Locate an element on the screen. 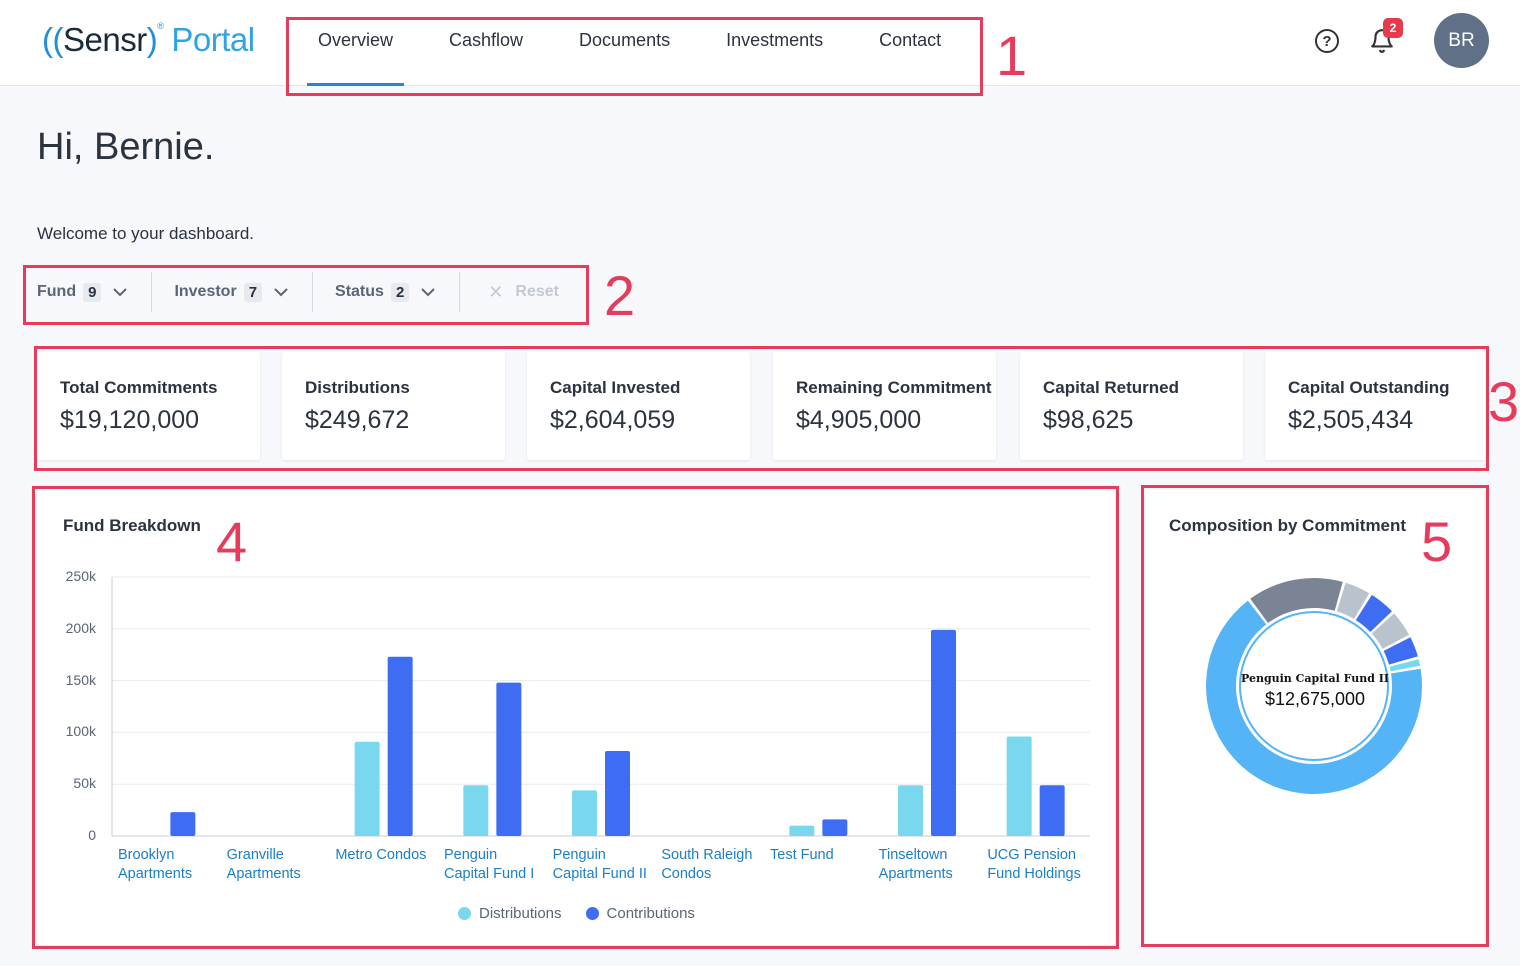 This screenshot has height=966, width=1520. annotation-number-4: 4 is located at coordinates (232, 541).